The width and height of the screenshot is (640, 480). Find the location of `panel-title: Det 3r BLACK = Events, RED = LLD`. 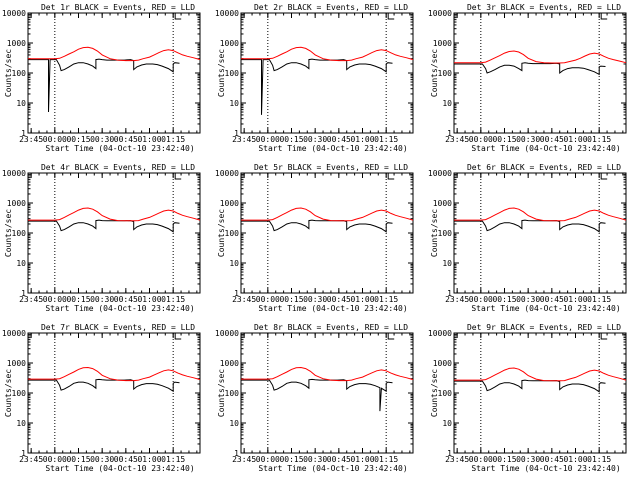

panel-title: Det 3r BLACK = Events, RED = LLD is located at coordinates (544, 7).